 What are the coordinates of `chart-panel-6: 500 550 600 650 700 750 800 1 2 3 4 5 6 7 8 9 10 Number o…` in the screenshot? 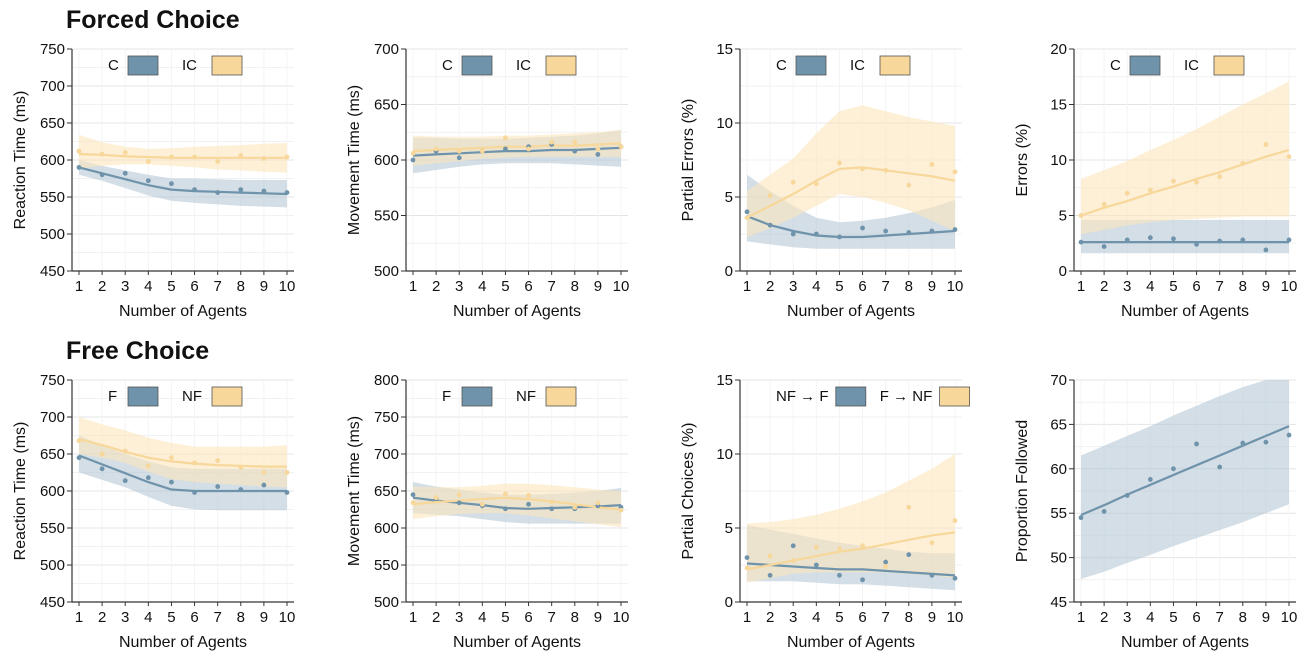 It's located at (487, 511).